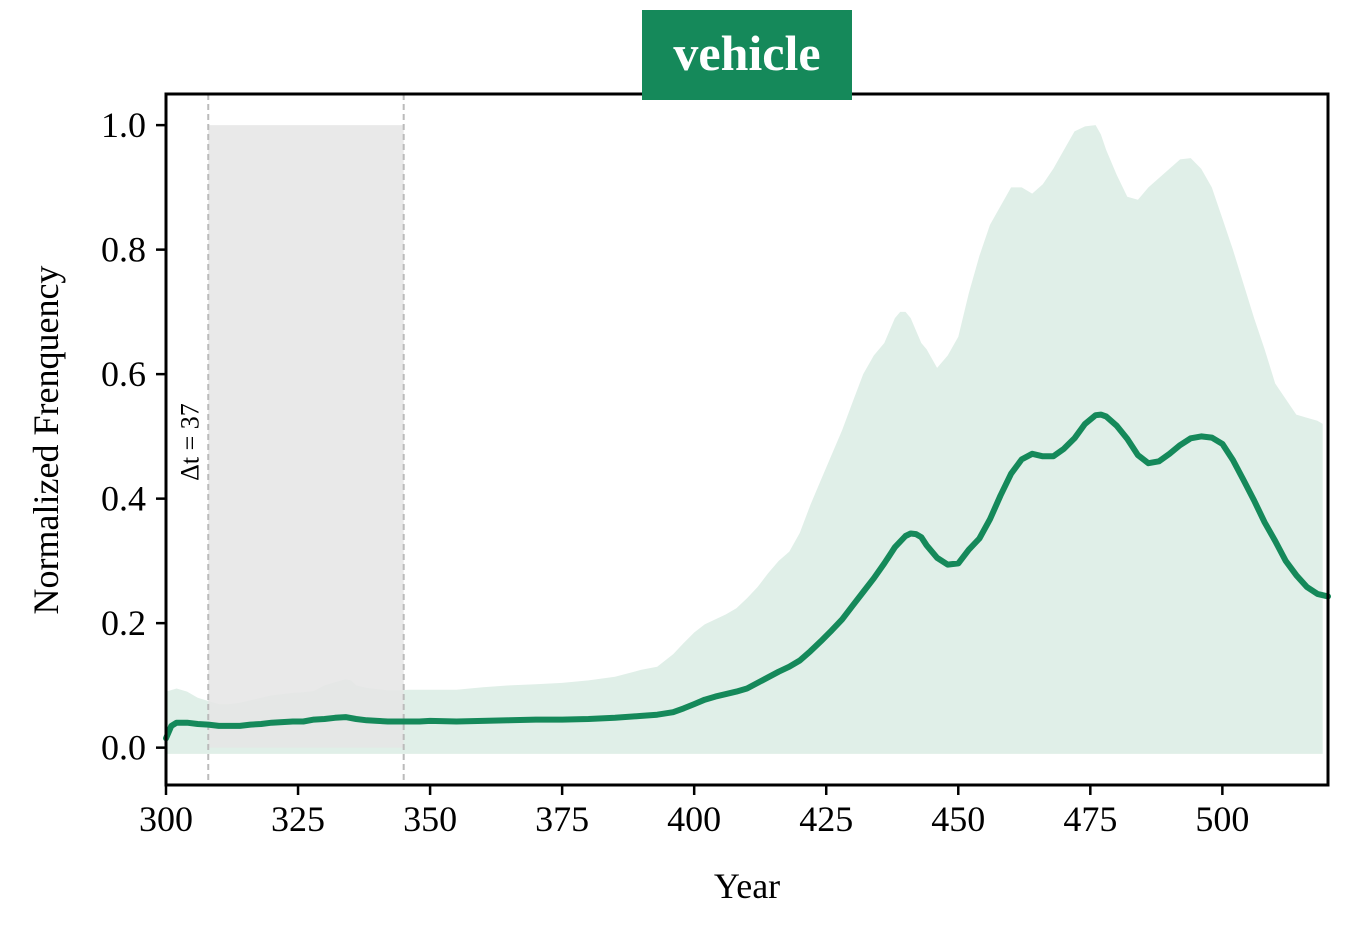  I want to click on x-tick-label: 475, so click(1090, 819).